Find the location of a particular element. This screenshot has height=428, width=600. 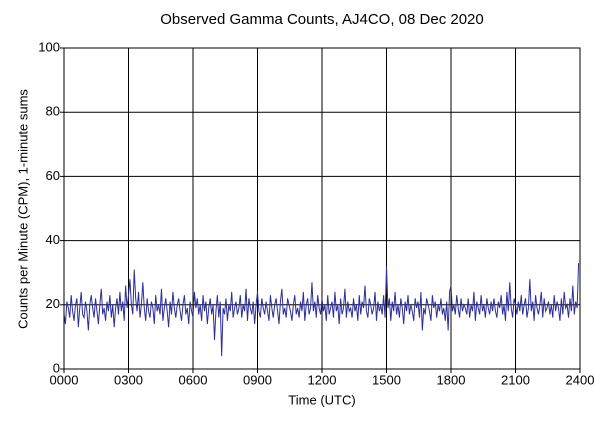

x-tick-label: 2400 is located at coordinates (580, 379).